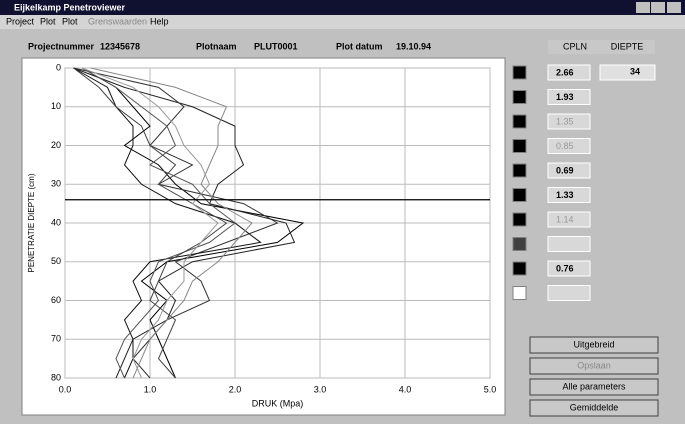 This screenshot has width=685, height=424. What do you see at coordinates (20, 21) in the screenshot?
I see `menu-item: Project` at bounding box center [20, 21].